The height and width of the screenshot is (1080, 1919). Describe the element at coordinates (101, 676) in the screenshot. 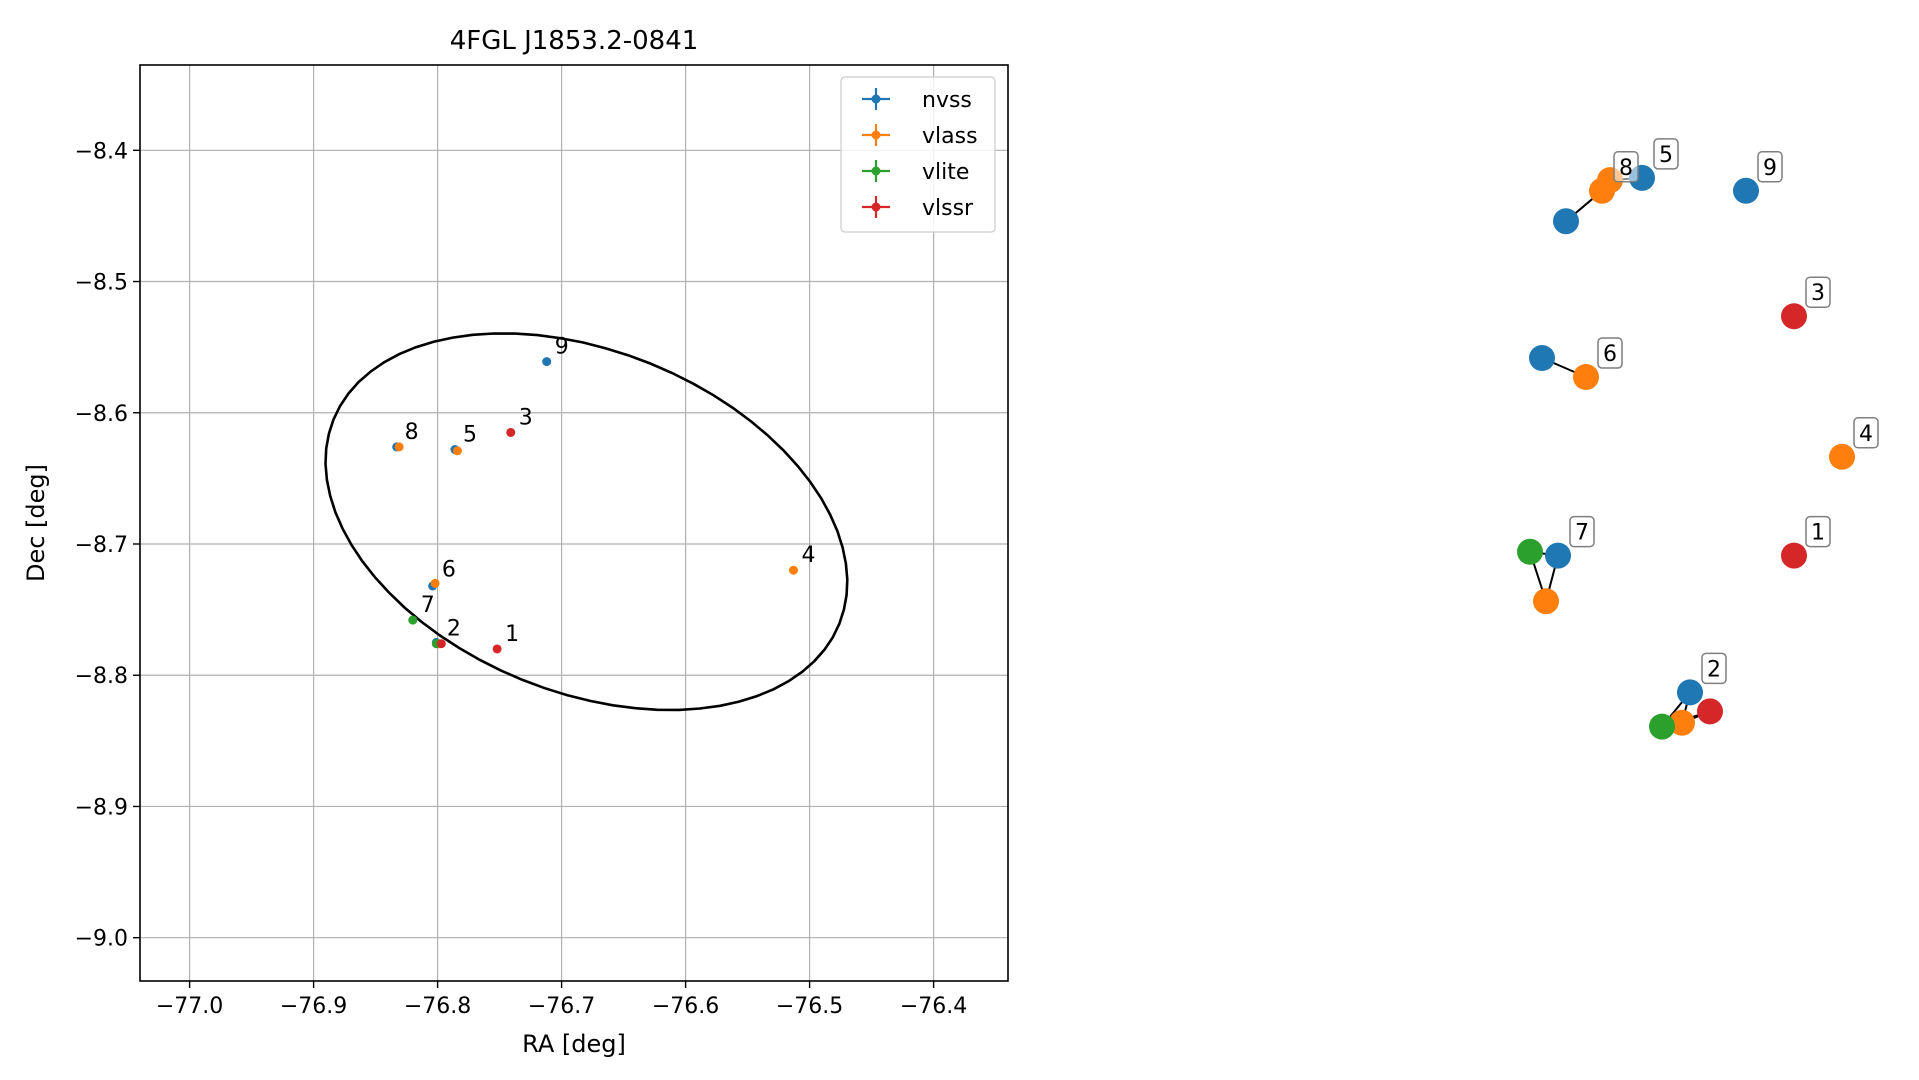

I see `y-tick-label: −8.8` at that location.